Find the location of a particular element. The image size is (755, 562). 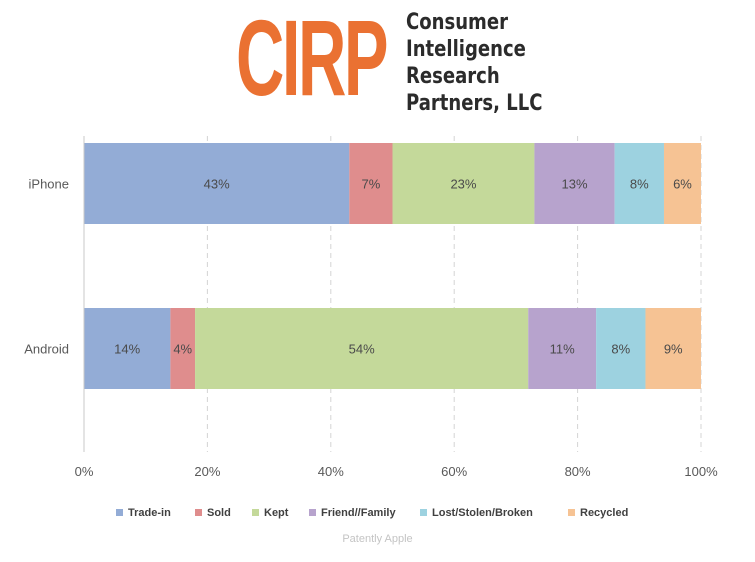

cirp-logo: CIRP is located at coordinates (312, 59).